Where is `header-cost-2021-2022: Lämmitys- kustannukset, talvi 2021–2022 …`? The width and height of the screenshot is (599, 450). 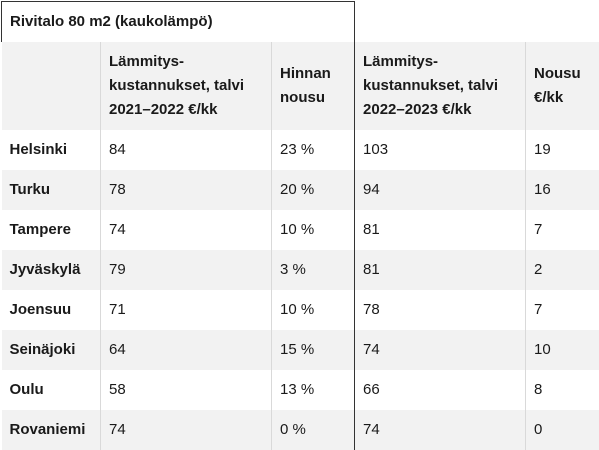
header-cost-2021-2022: Lämmitys- kustannukset, talvi 2021–2022 … is located at coordinates (186, 86).